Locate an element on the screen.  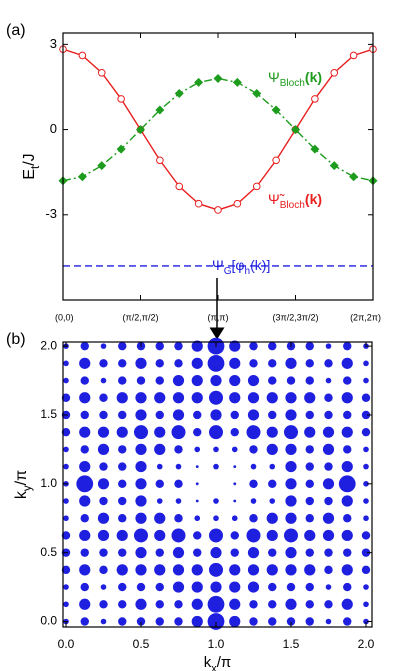
x-tick-label: (2π,2π) is located at coordinates (365, 317).